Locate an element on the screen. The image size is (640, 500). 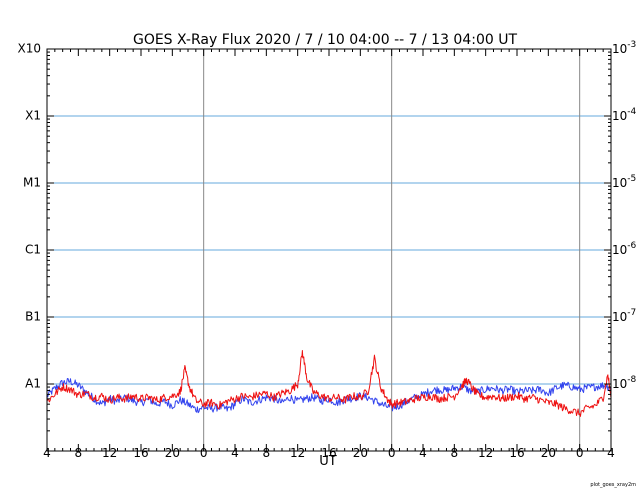
series-layer is located at coordinates (329, 383).